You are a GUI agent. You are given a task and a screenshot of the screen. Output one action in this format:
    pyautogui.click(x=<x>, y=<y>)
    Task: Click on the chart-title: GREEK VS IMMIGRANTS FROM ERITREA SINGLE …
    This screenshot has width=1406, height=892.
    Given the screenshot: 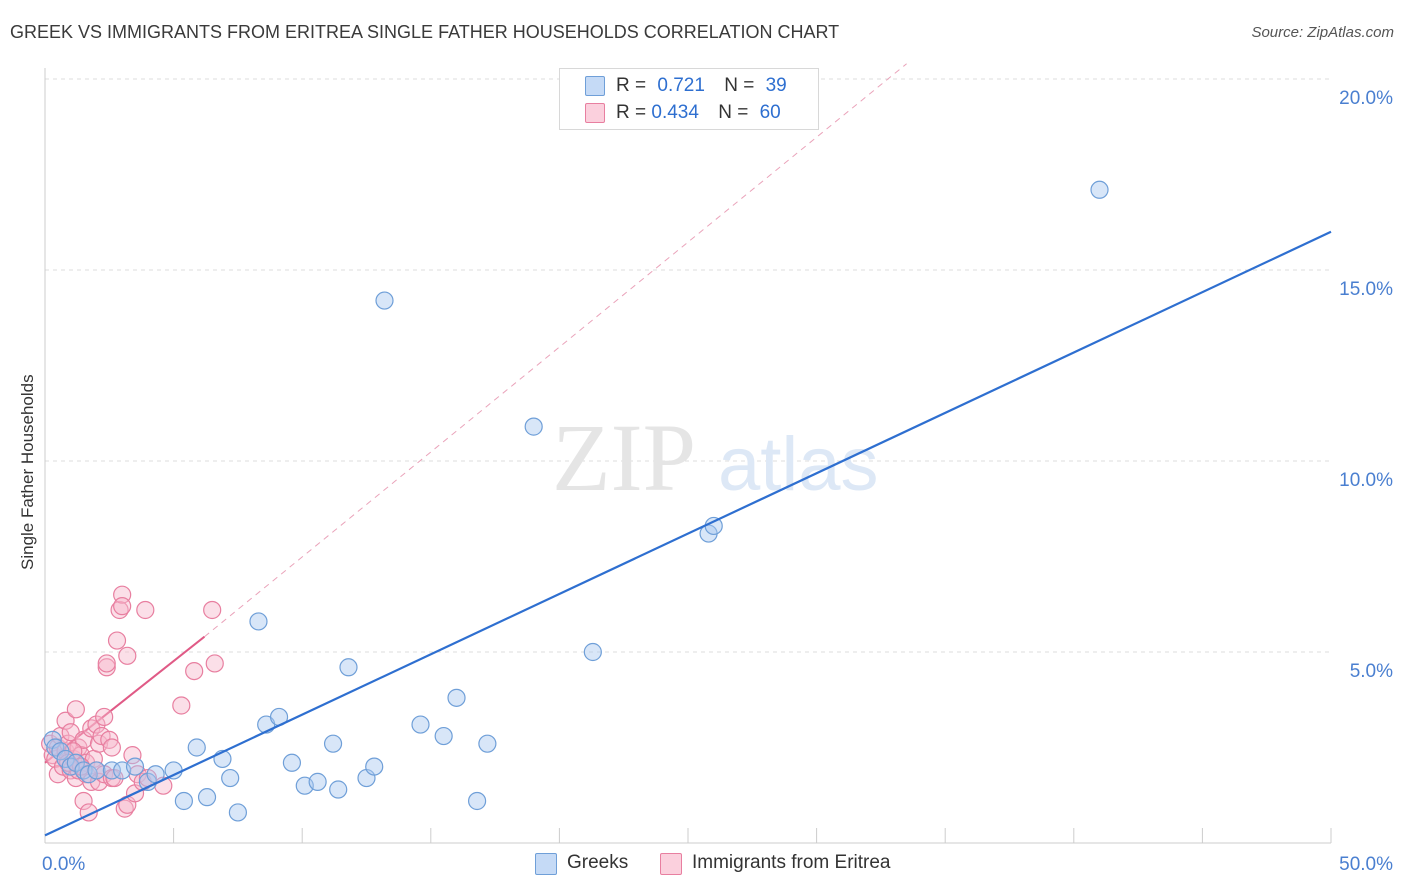 What is the action you would take?
    pyautogui.click(x=425, y=32)
    